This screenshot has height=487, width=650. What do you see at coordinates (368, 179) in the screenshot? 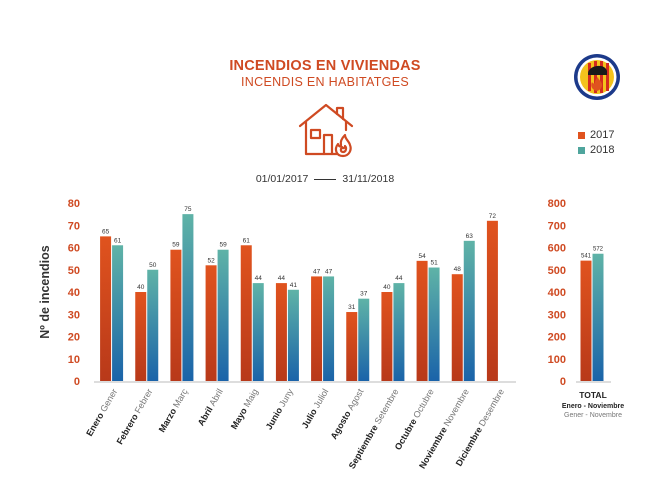
I see `date-end: 31/11/2018` at bounding box center [368, 179].